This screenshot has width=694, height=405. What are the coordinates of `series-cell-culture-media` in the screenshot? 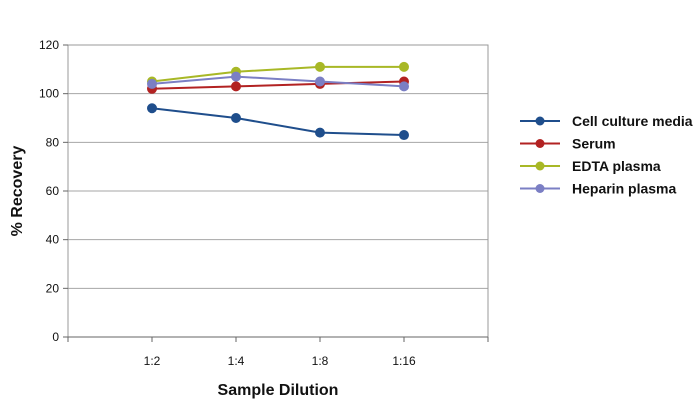 It's located at (278, 122).